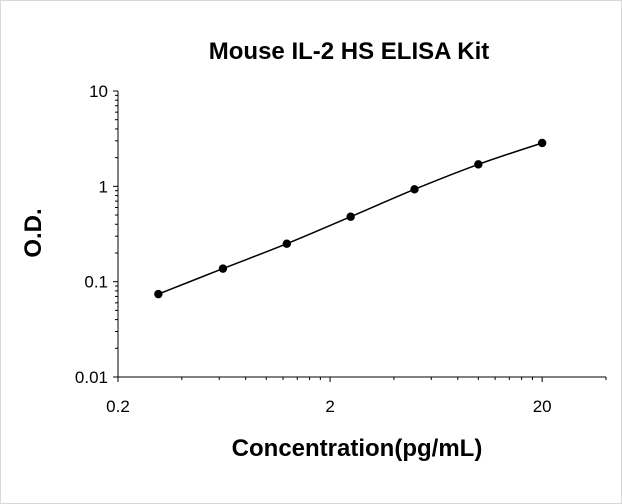 Image resolution: width=622 pixels, height=504 pixels. Describe the element at coordinates (96, 282) in the screenshot. I see `y-tick-label: 0.1` at that location.